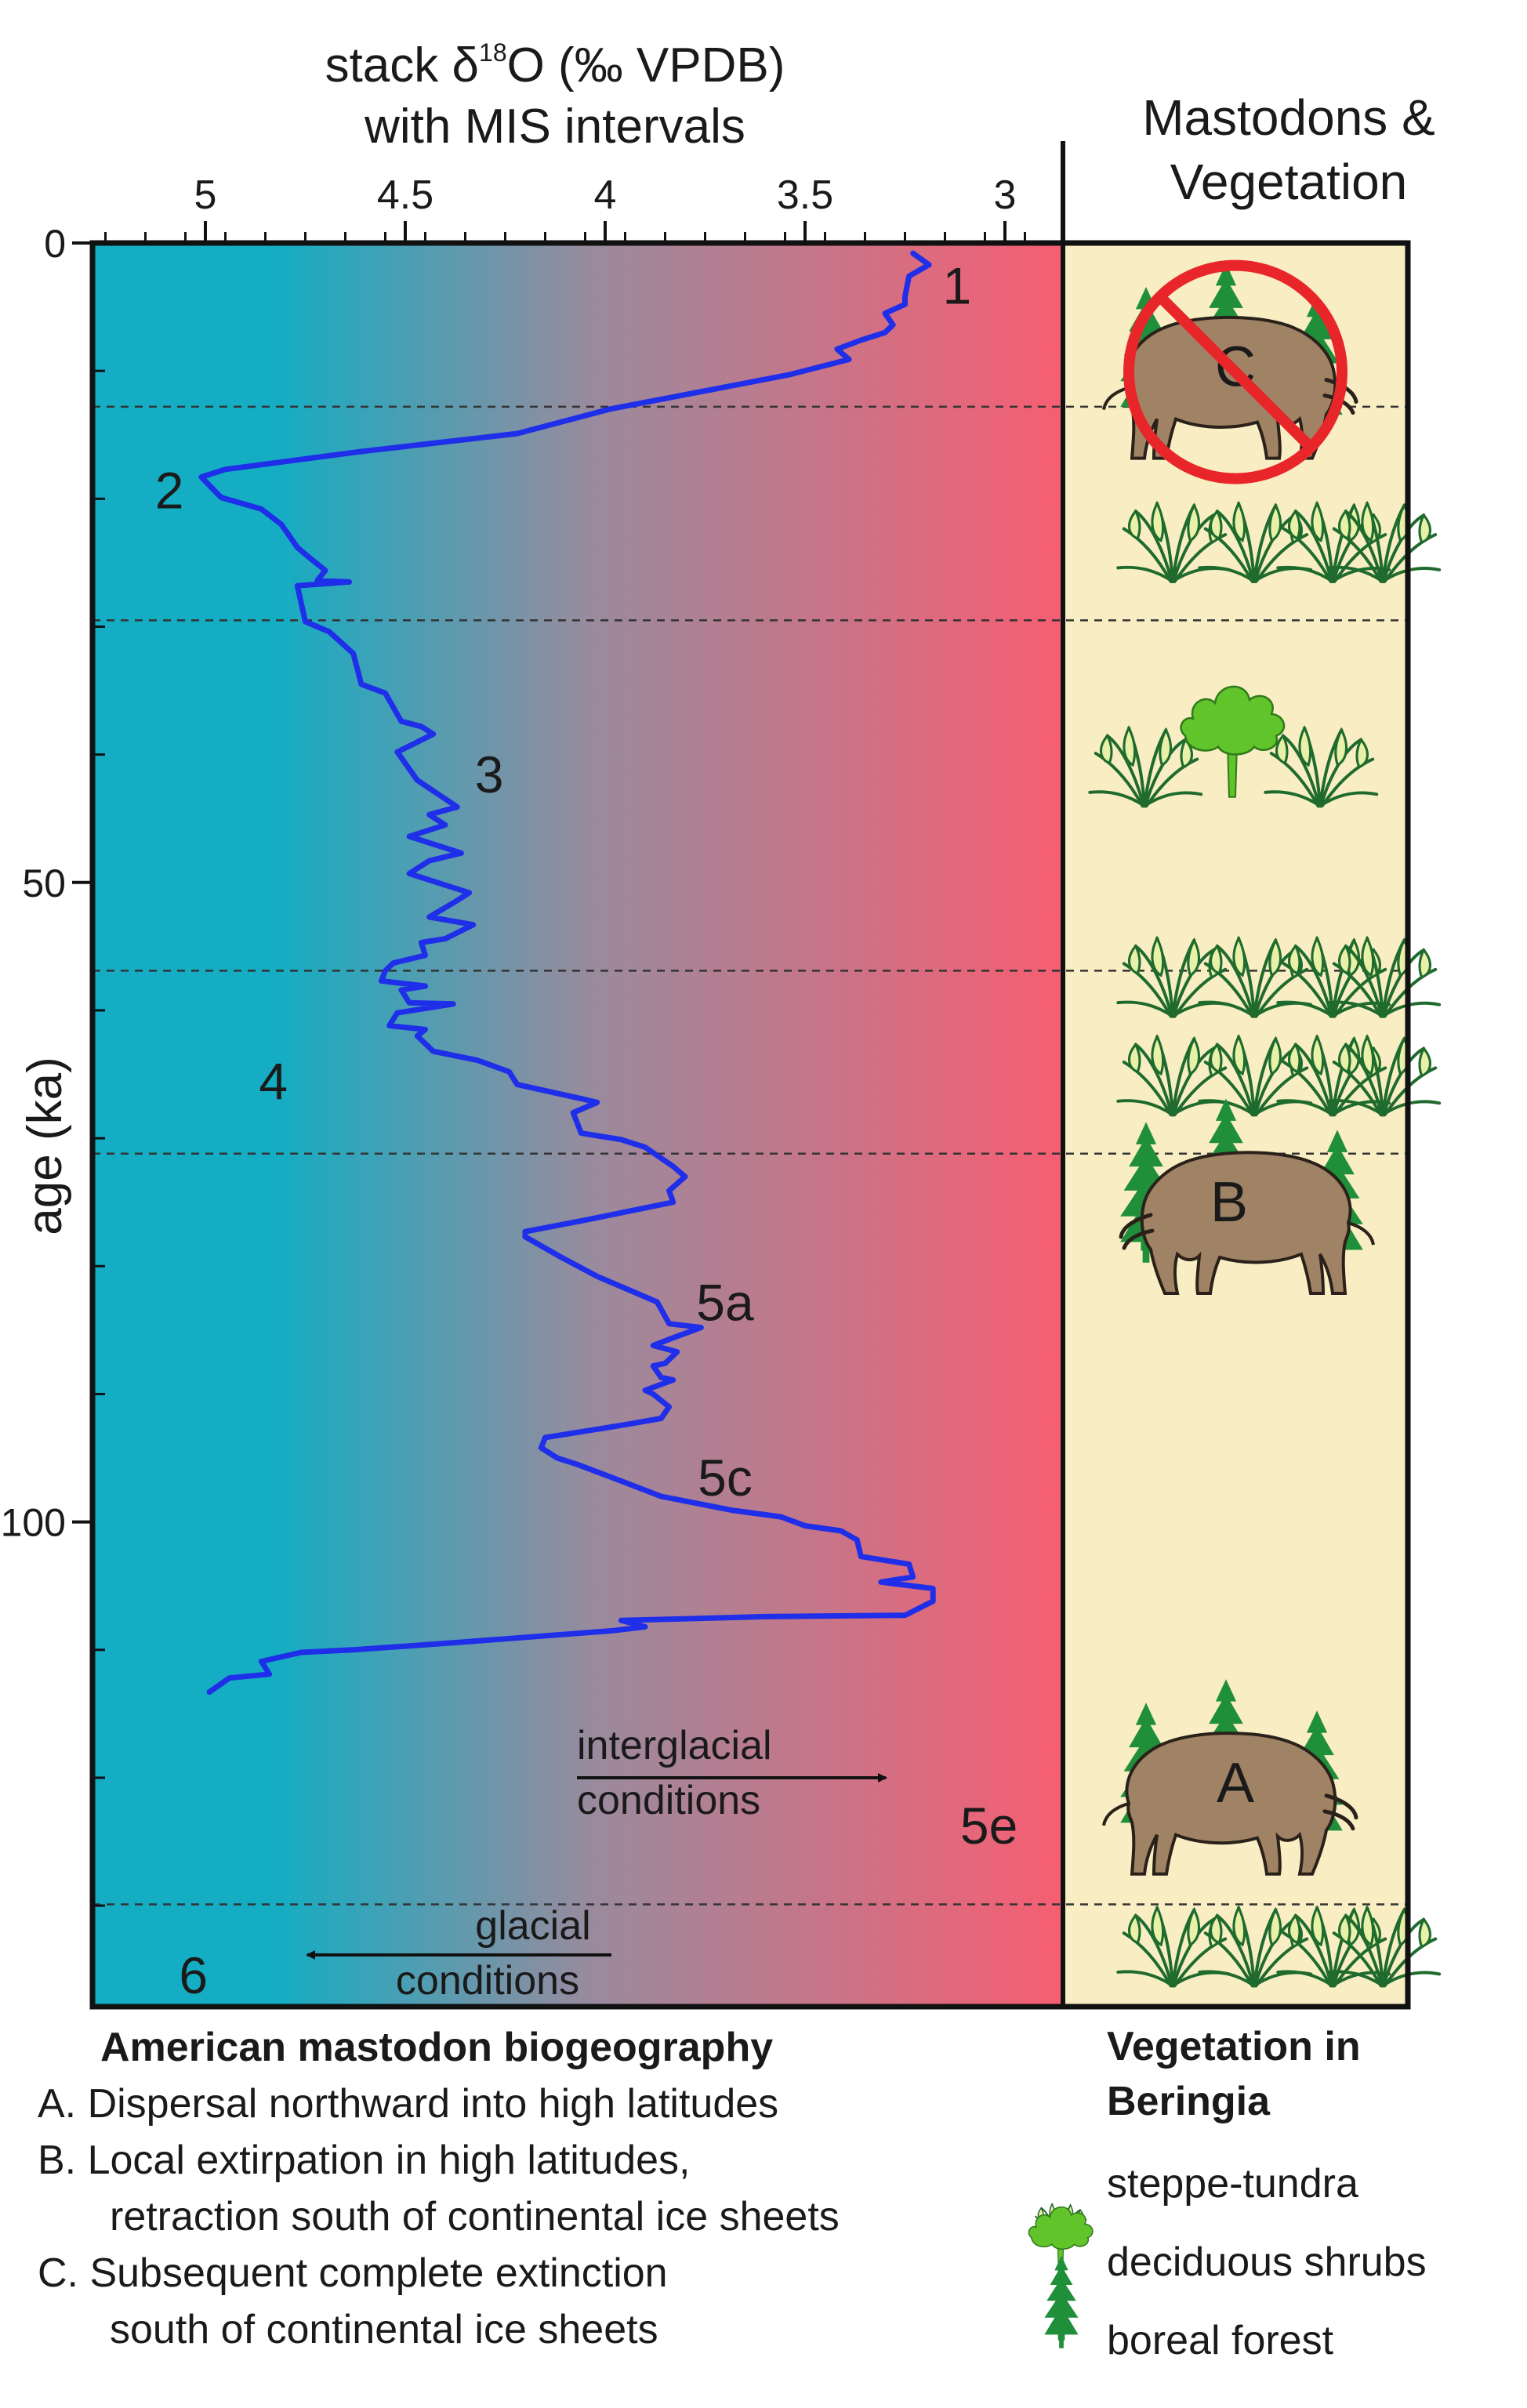 This screenshot has height=2408, width=1527. I want to click on panel-title-line1: Mastodons &, so click(1288, 117).